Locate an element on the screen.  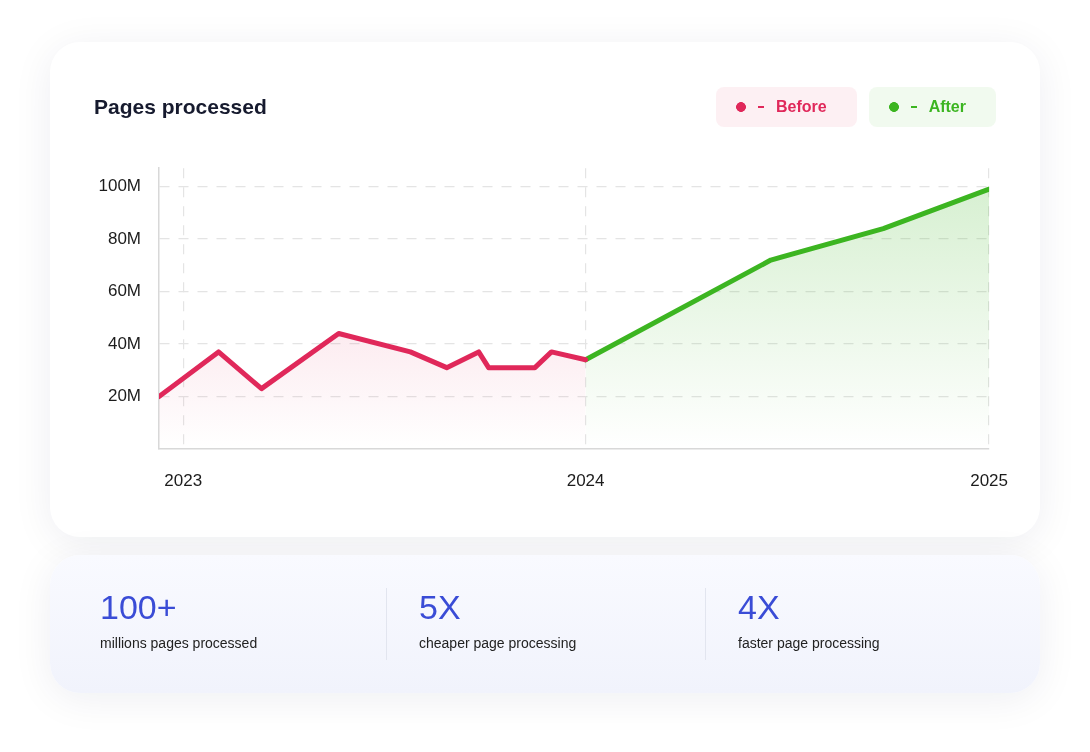
y-tick-label: 100M is located at coordinates (119, 186).